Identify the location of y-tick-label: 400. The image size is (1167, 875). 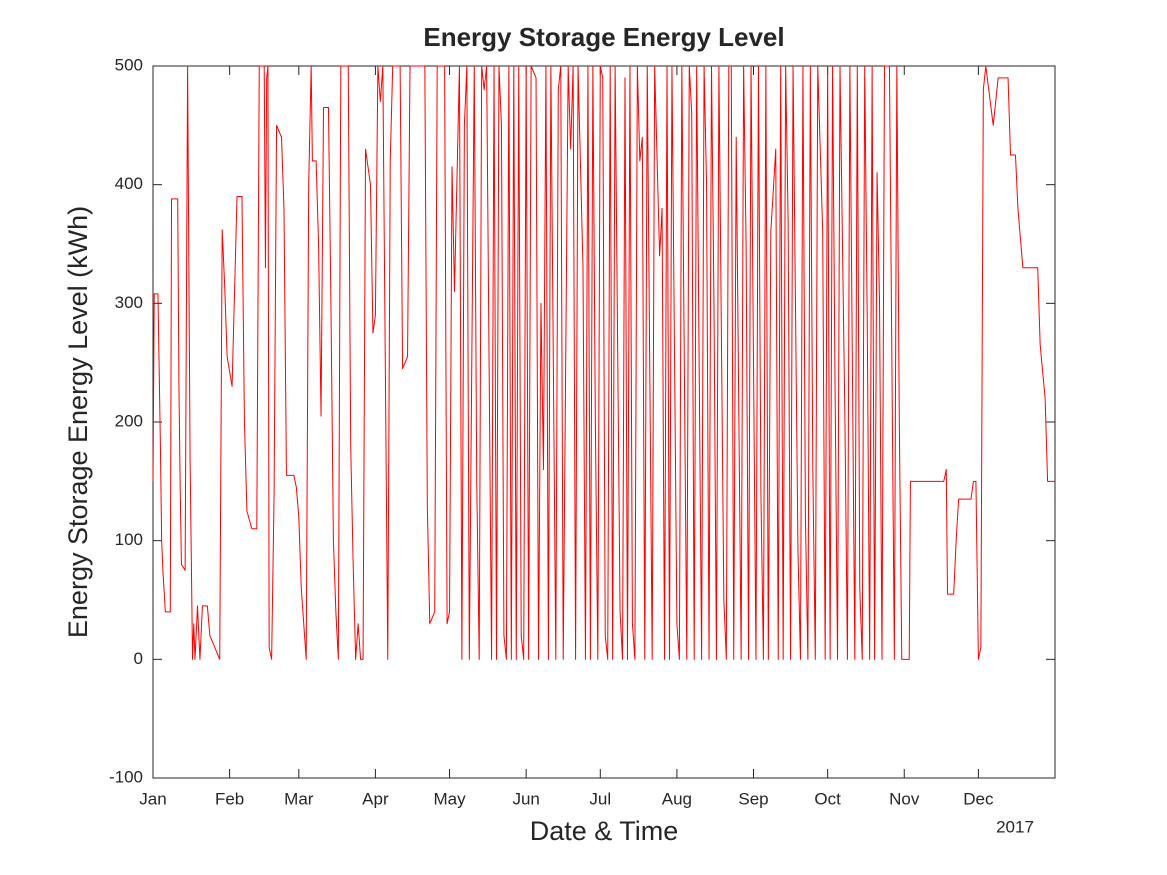
(129, 183).